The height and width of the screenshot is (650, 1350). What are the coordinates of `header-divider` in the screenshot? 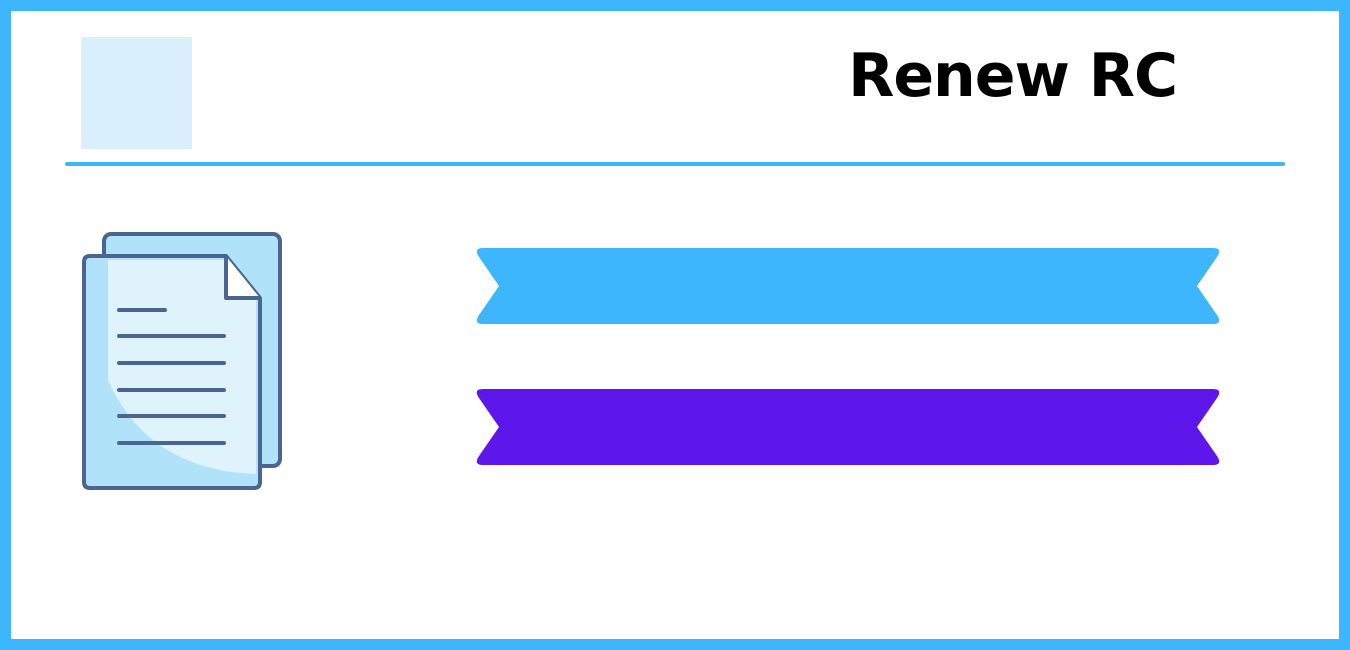 It's located at (675, 164).